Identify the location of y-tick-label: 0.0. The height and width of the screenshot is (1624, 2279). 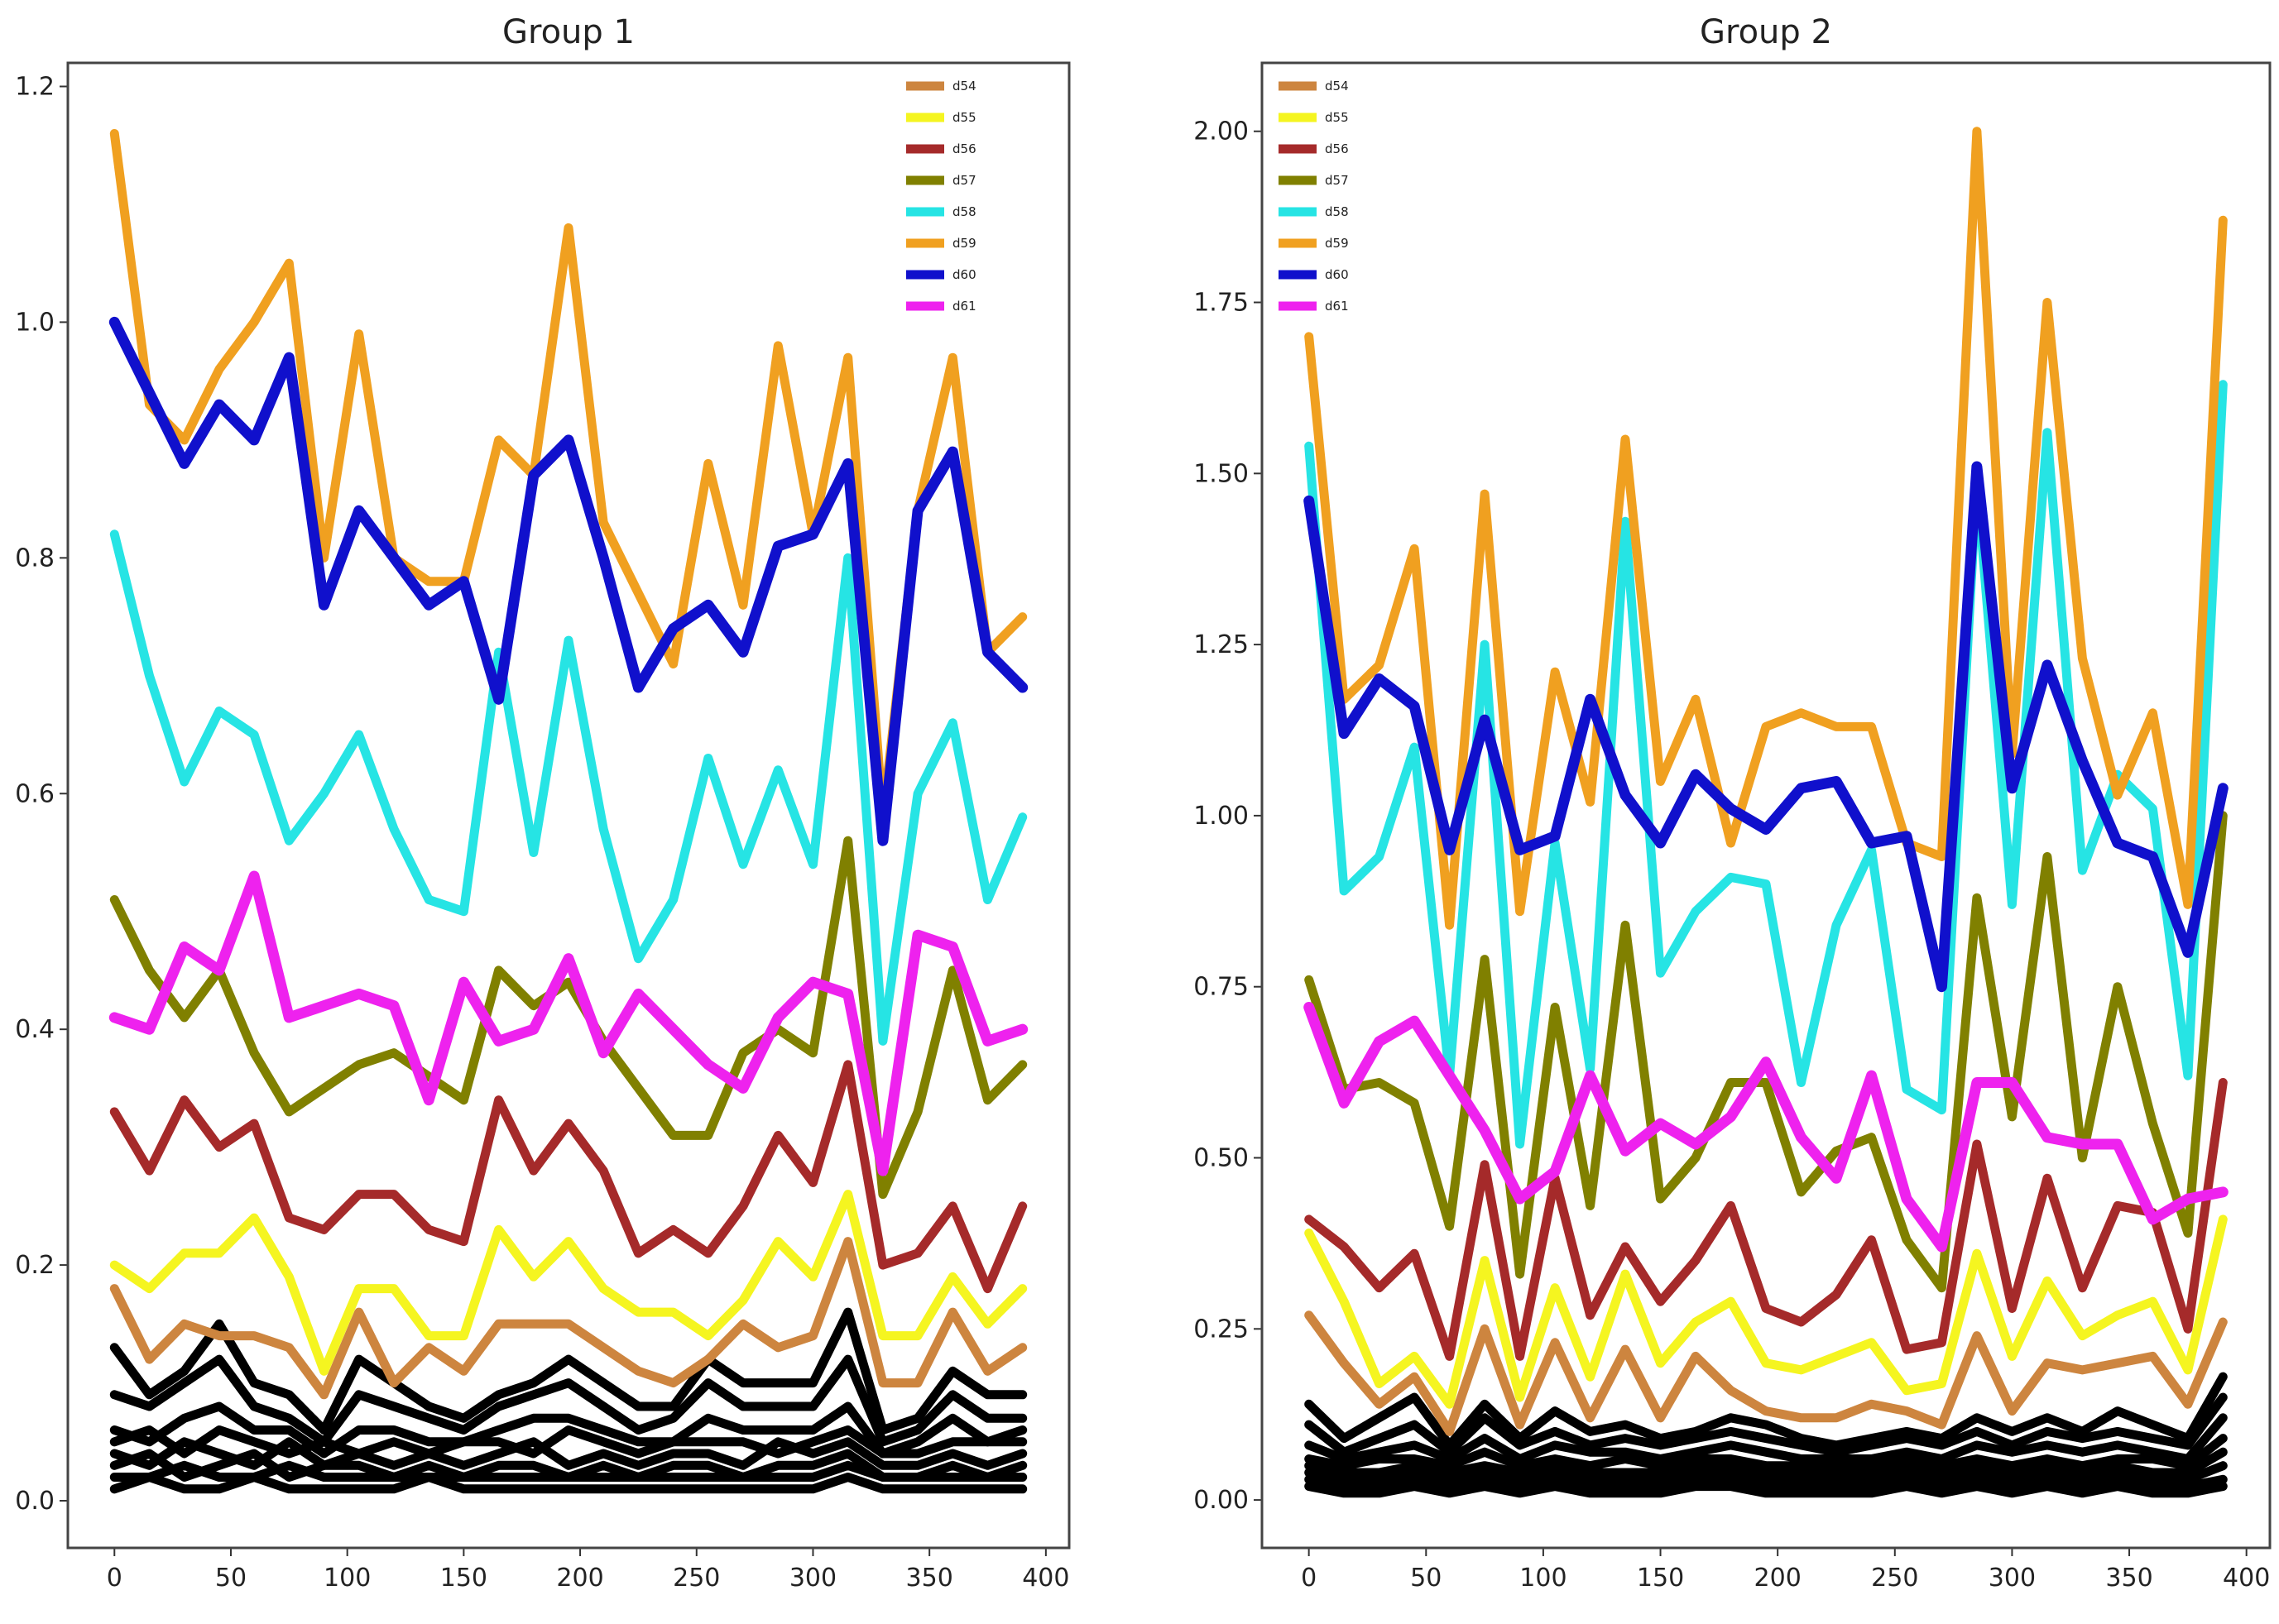
(35, 1501).